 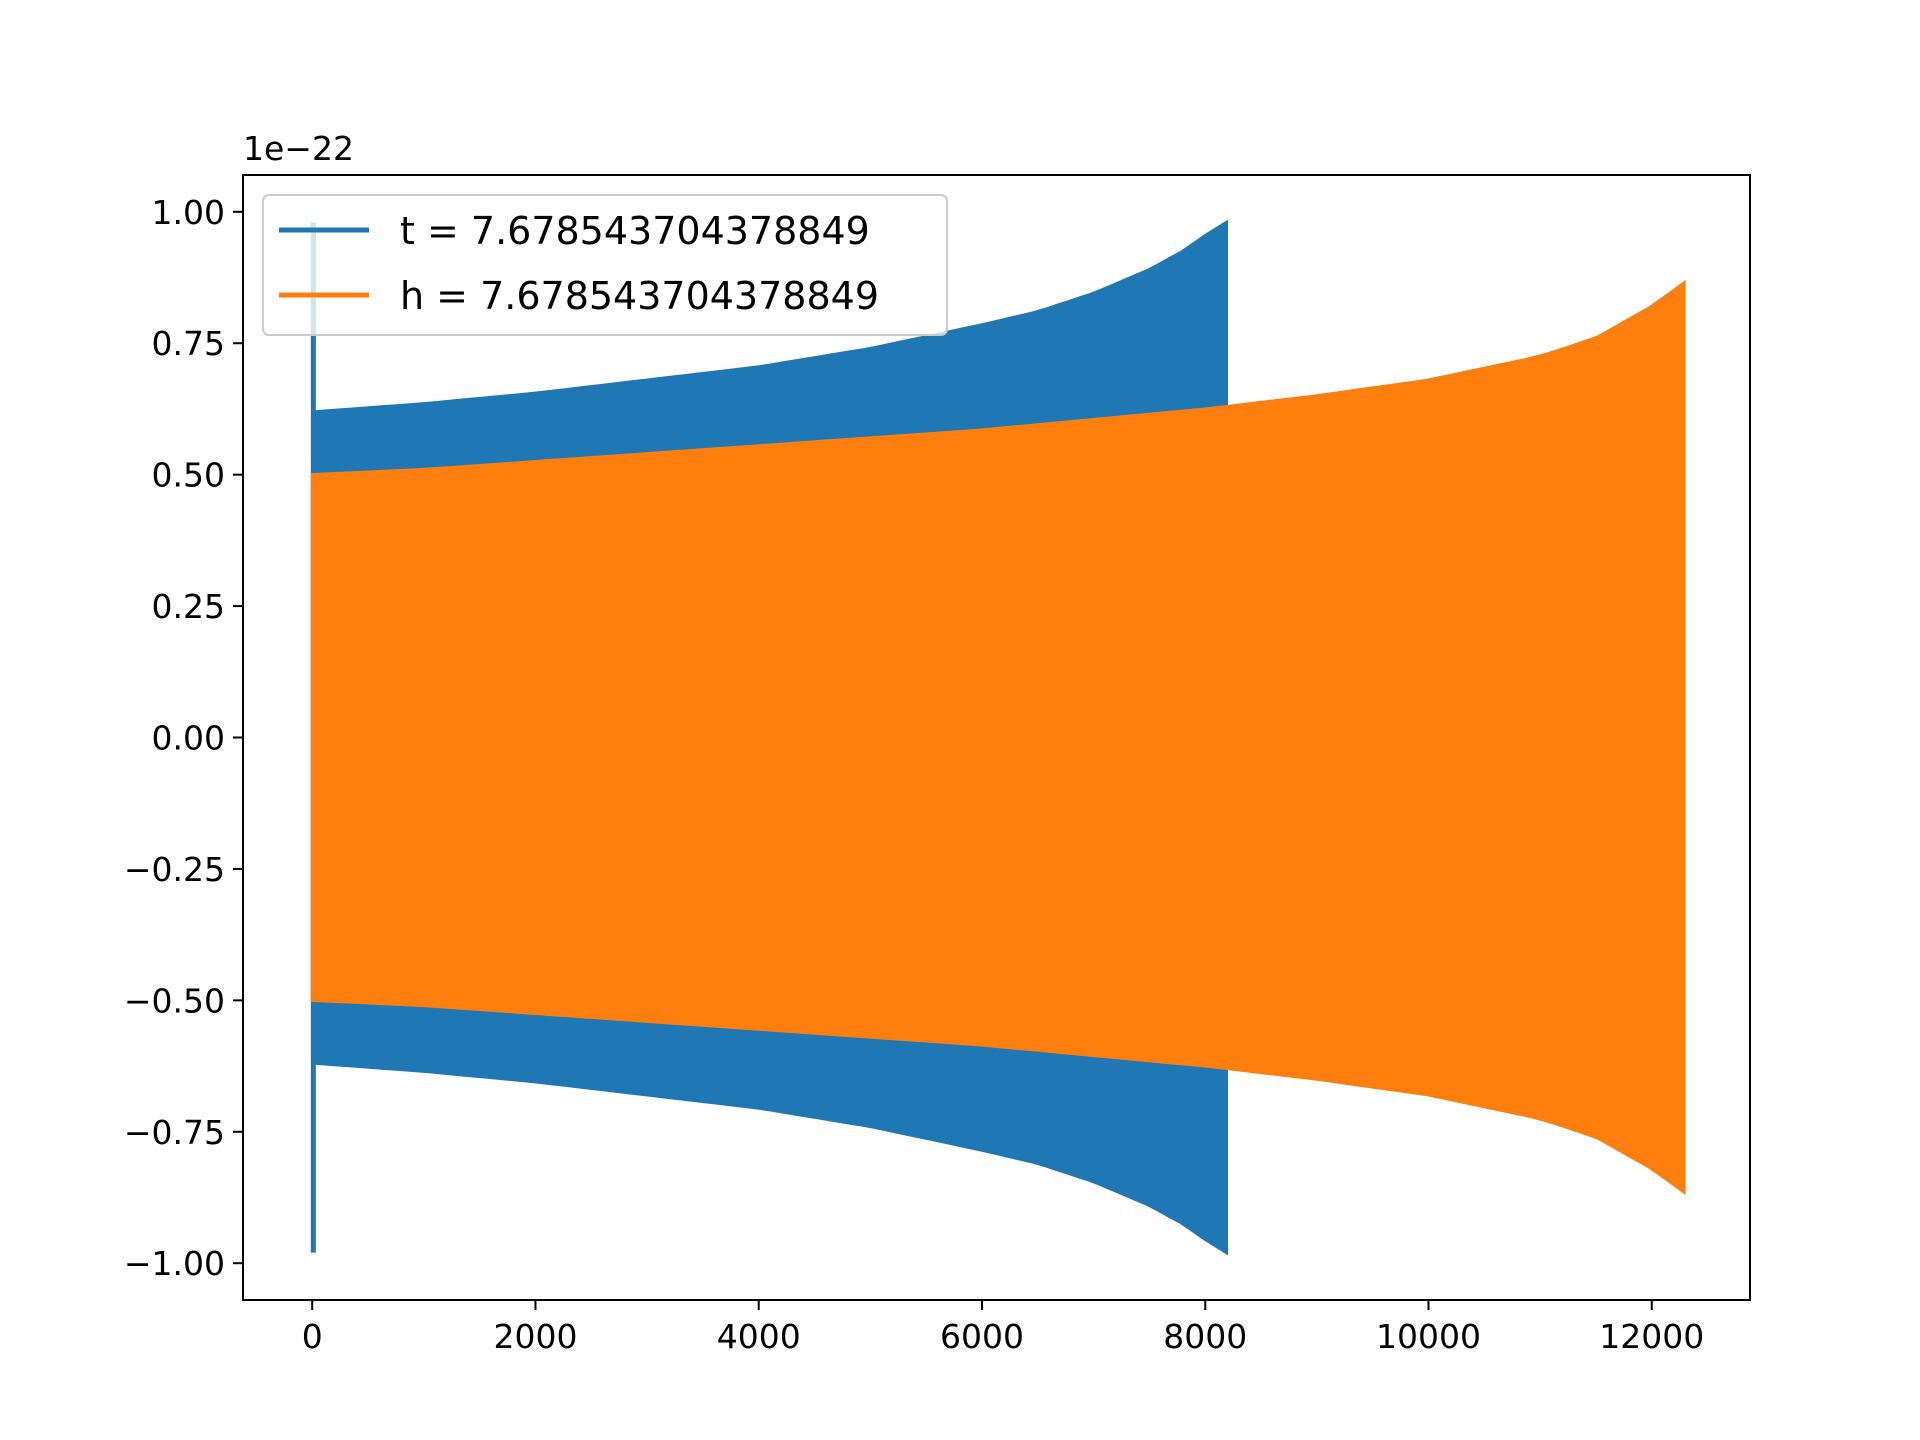 What do you see at coordinates (188, 343) in the screenshot?
I see `y-tick-label: 0.75` at bounding box center [188, 343].